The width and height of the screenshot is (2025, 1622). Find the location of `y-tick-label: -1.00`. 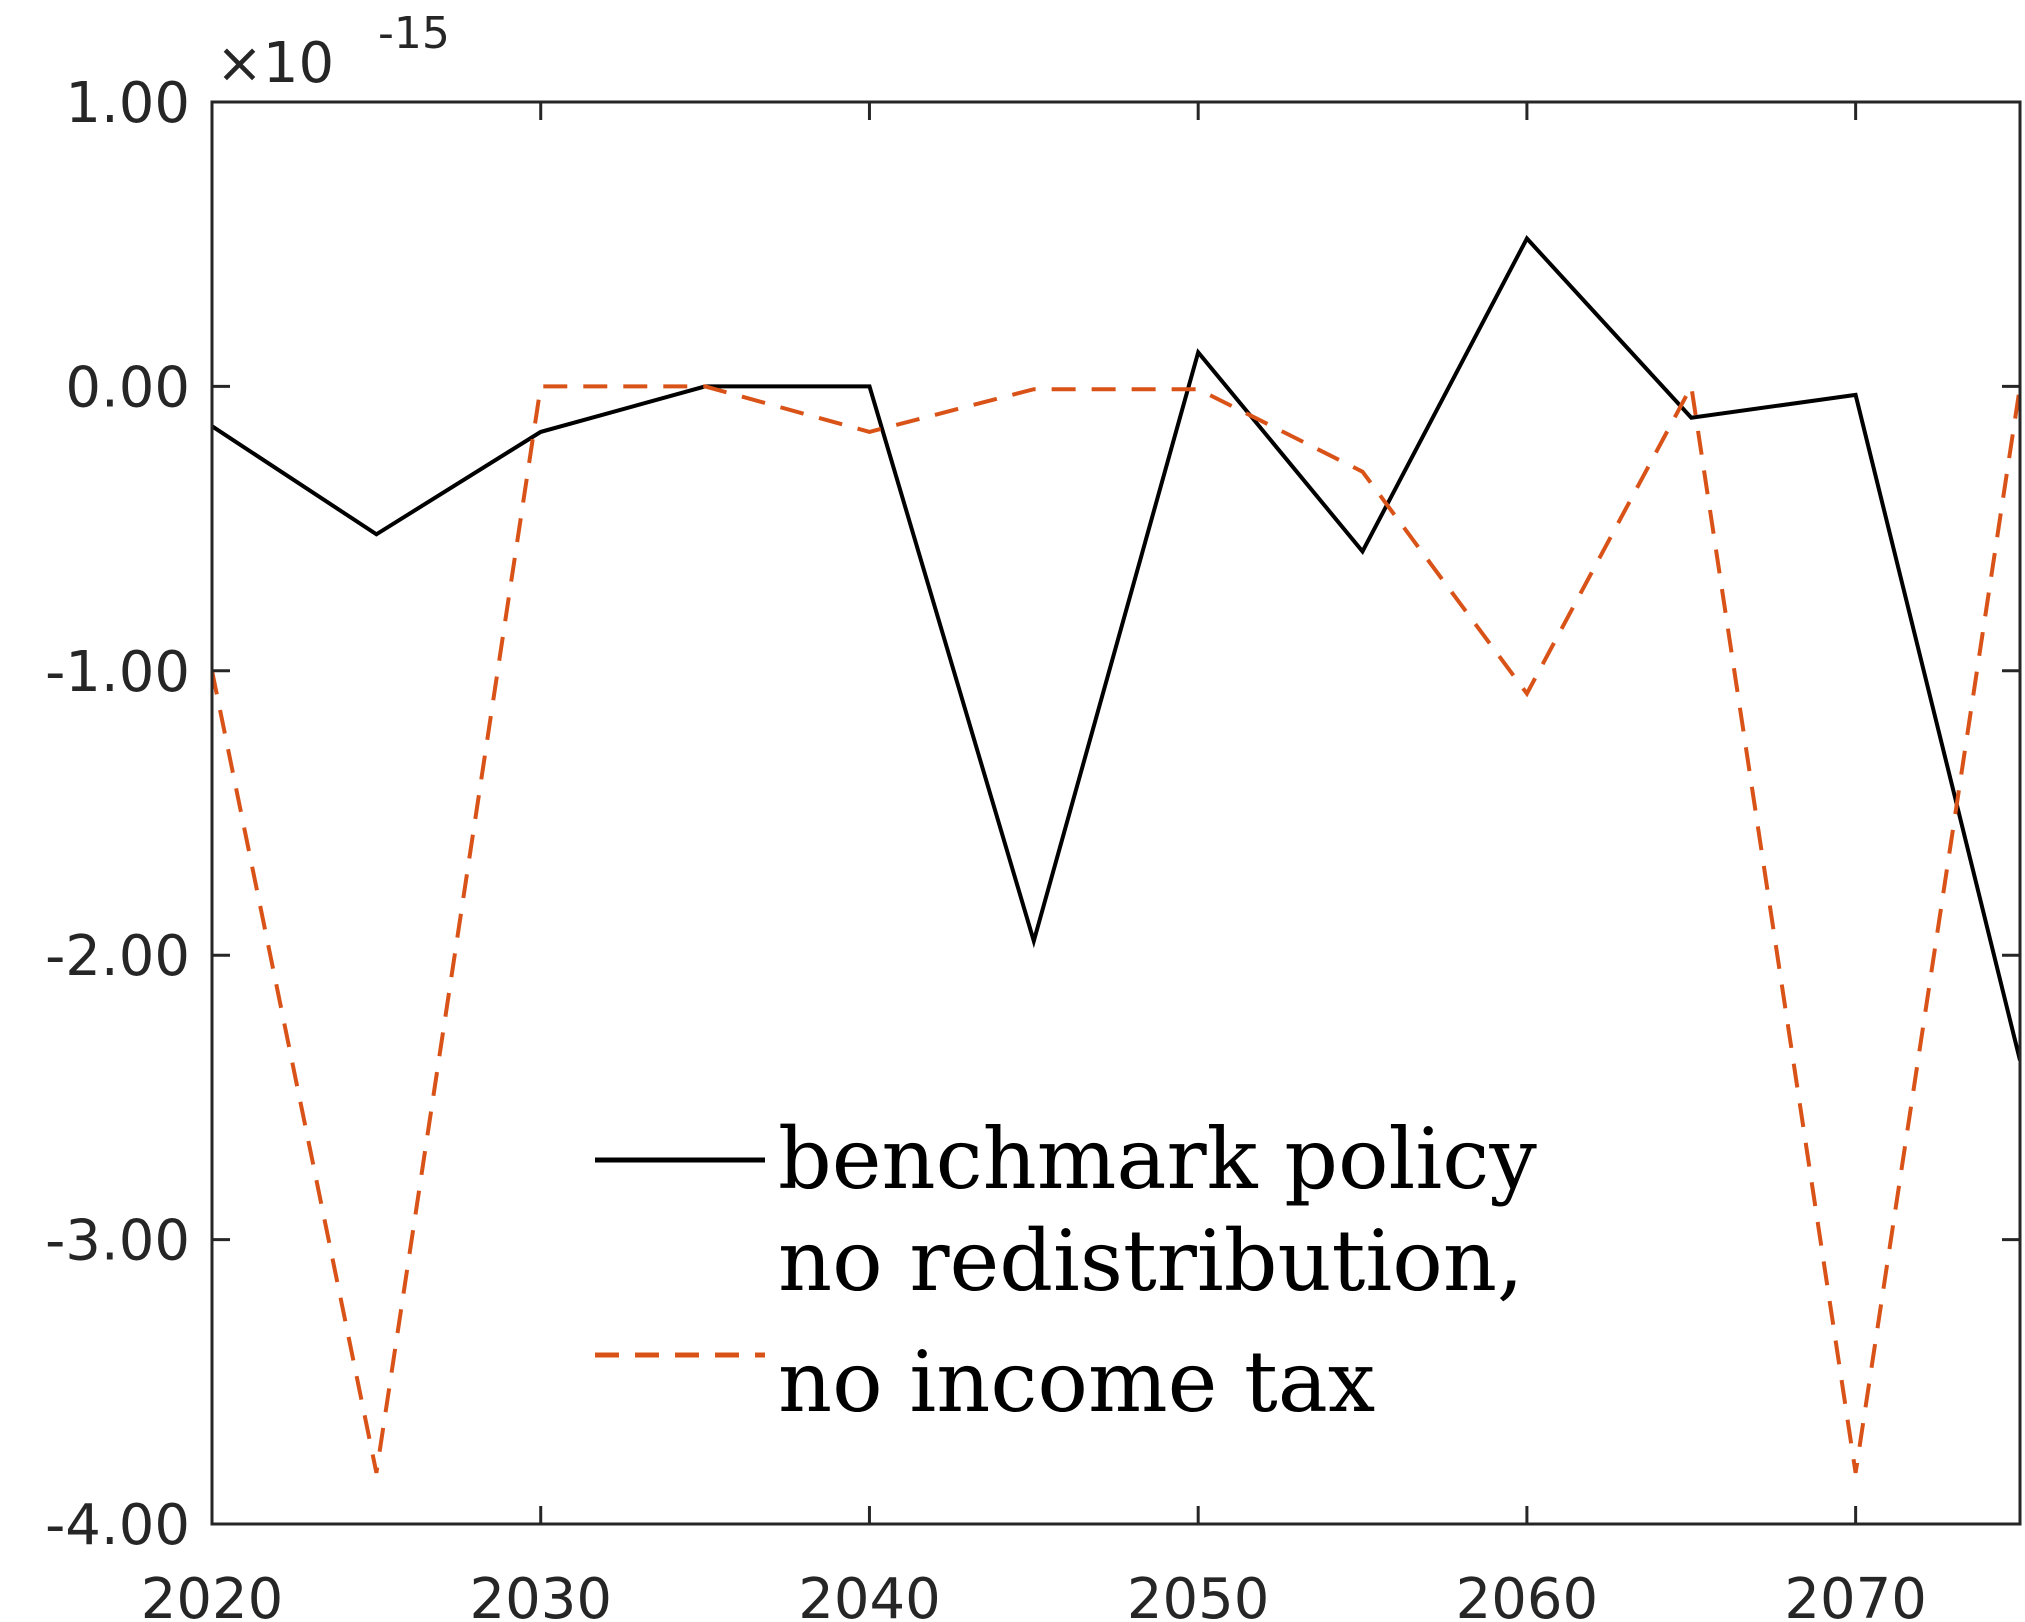

y-tick-label: -1.00 is located at coordinates (117, 672).